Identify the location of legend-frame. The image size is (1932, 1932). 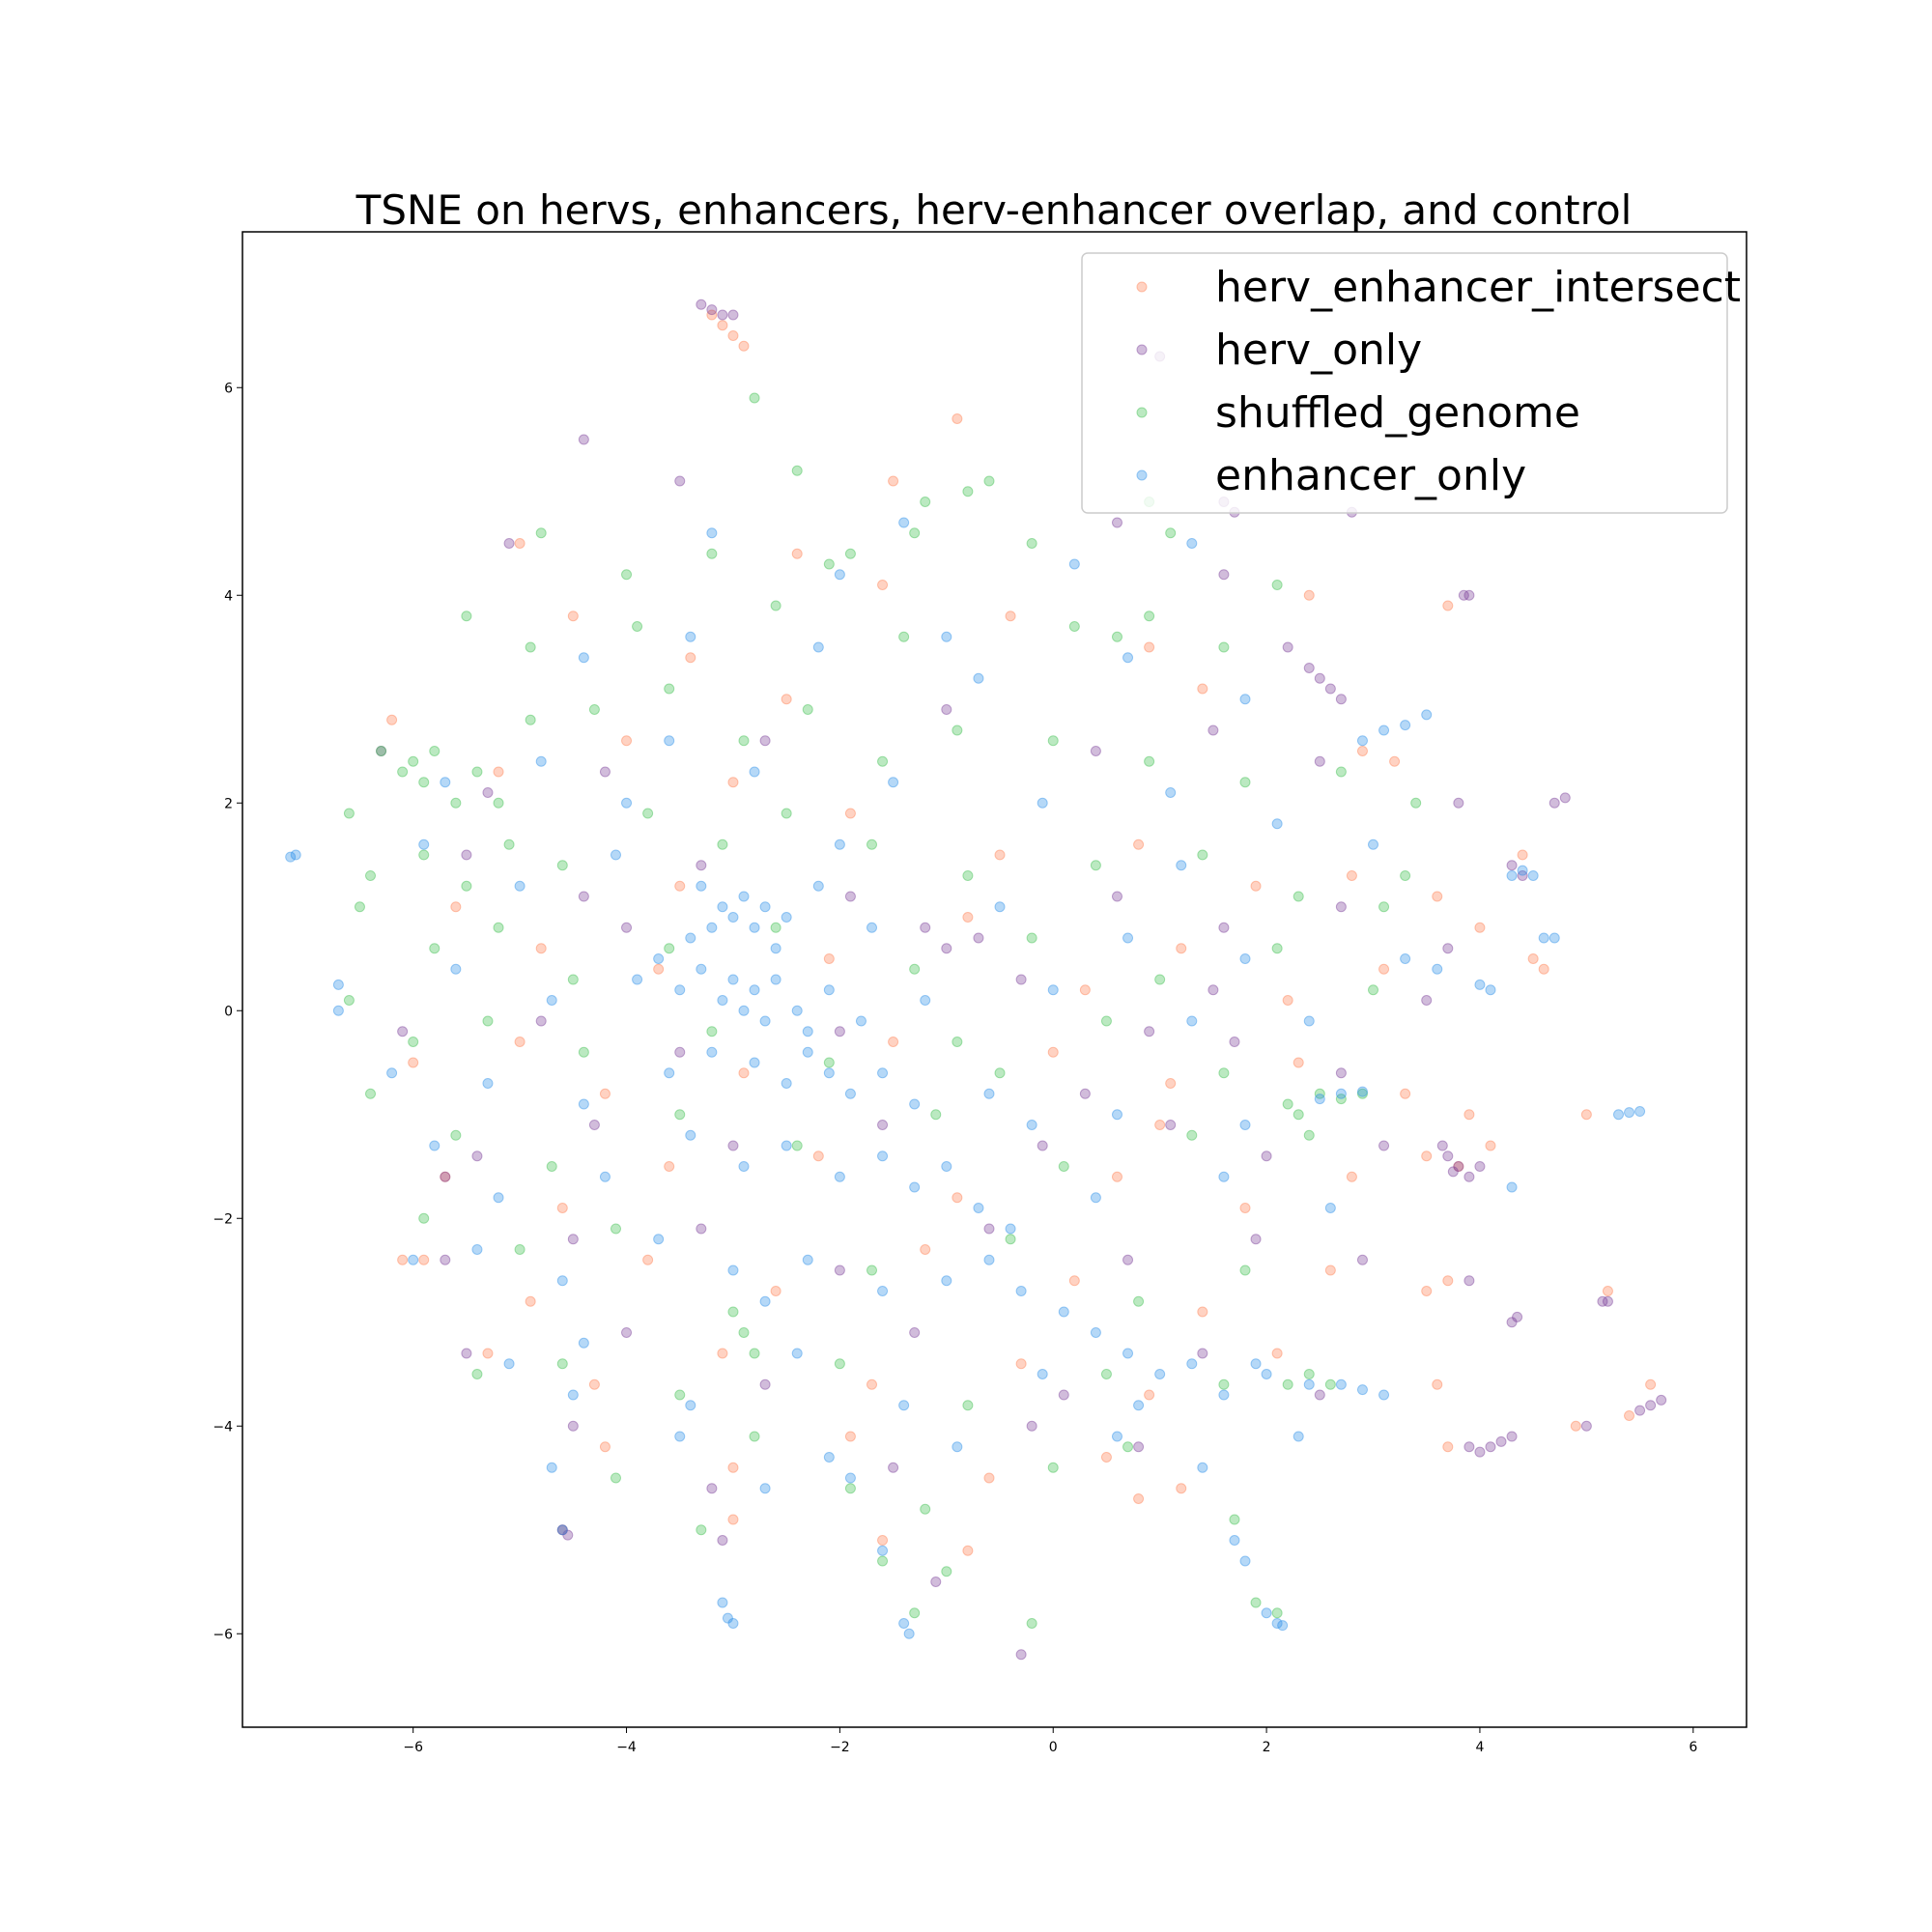
(1404, 383).